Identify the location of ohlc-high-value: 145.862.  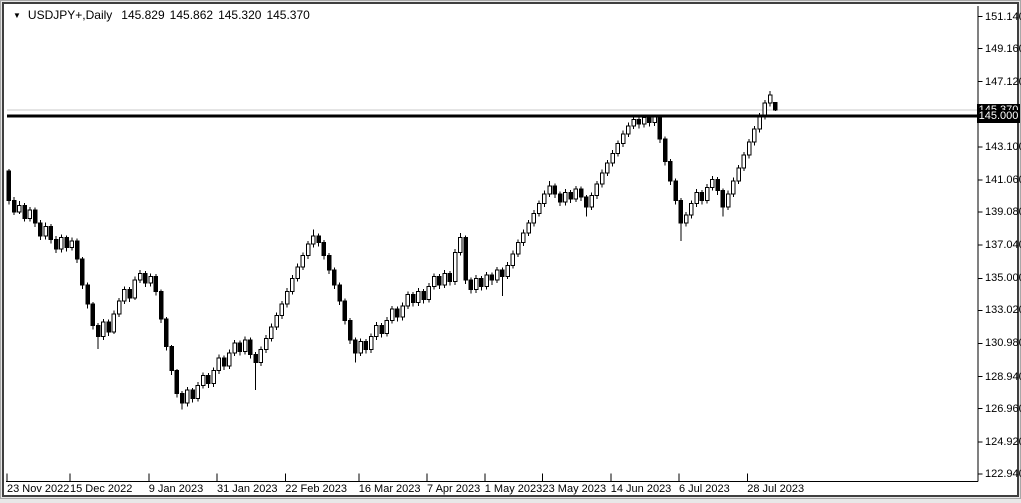
(191, 15).